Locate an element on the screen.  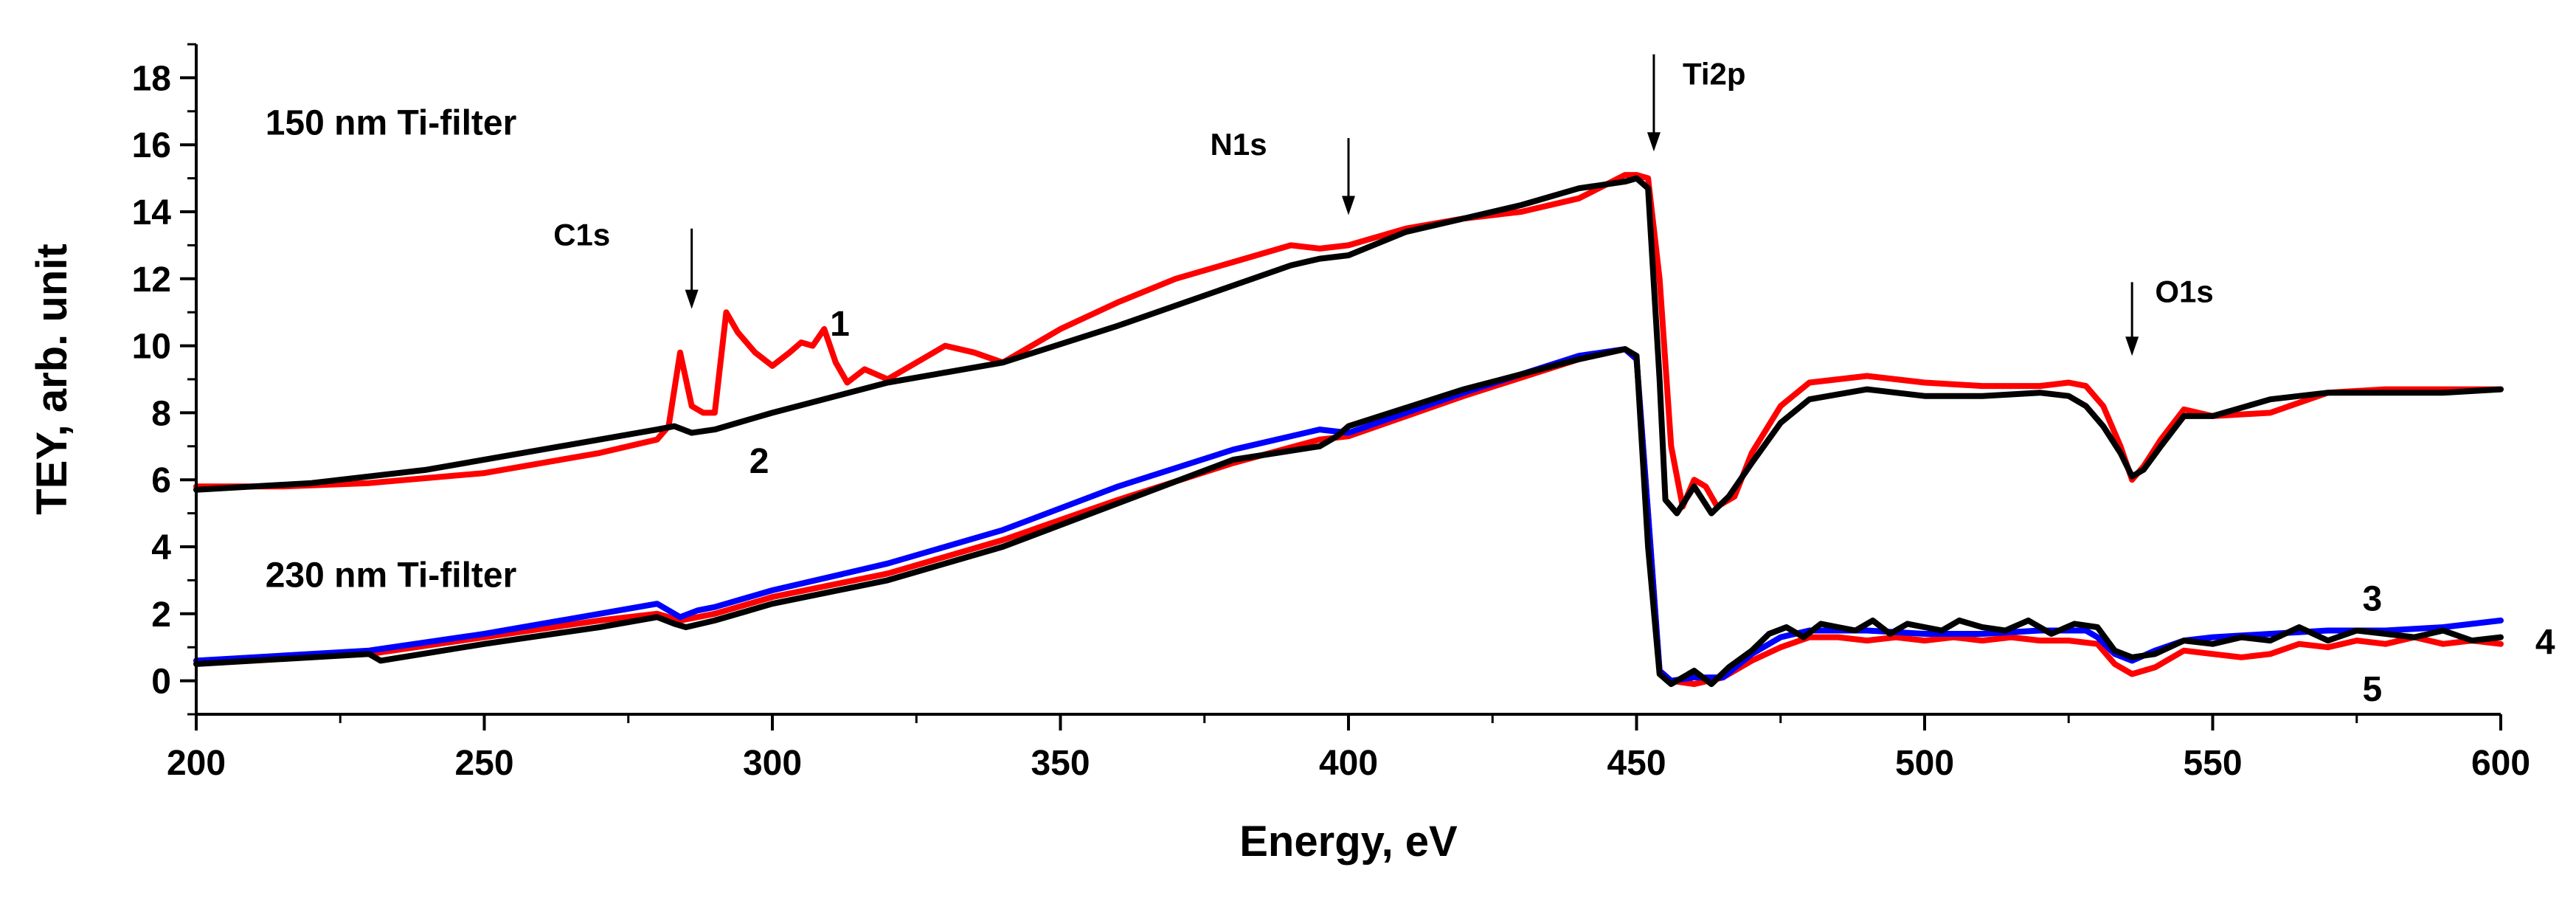
x-tick-label: 250 is located at coordinates (483, 763).